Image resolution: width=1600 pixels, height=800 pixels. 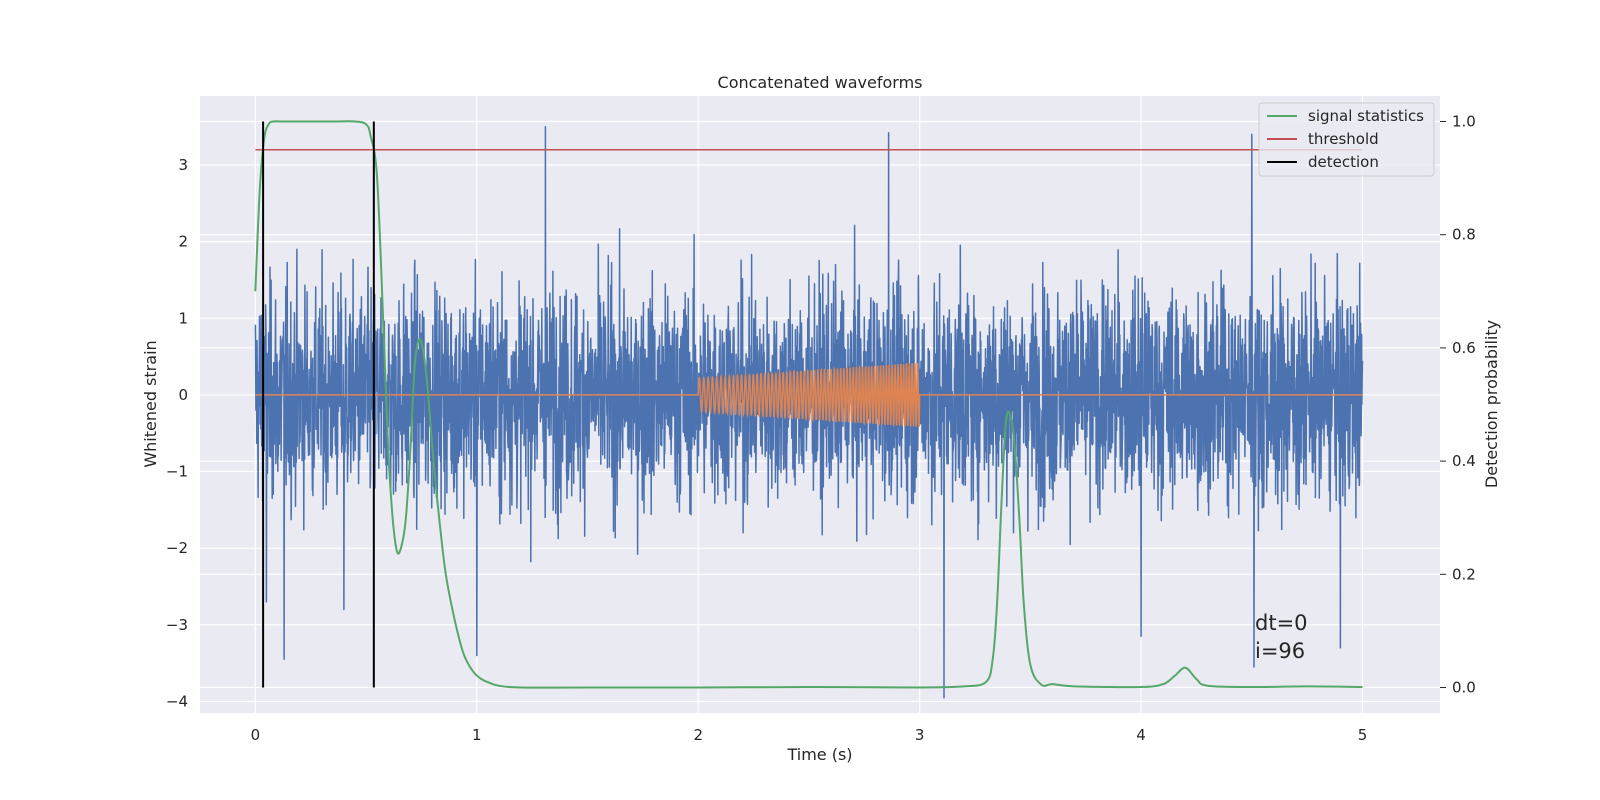 I want to click on annotation-index: i=96, so click(x=1280, y=651).